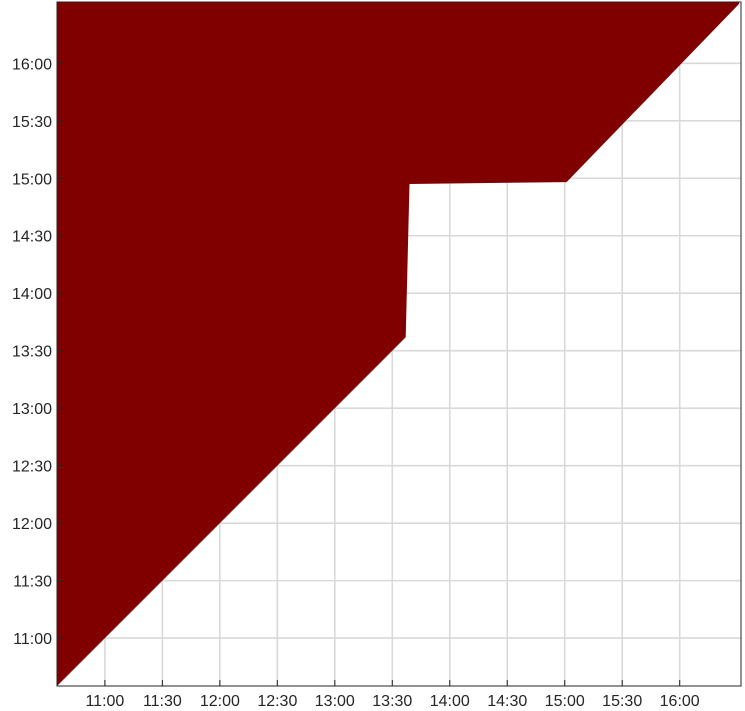 The image size is (745, 711). Describe the element at coordinates (32, 467) in the screenshot. I see `y-tick-label: 12:30` at that location.